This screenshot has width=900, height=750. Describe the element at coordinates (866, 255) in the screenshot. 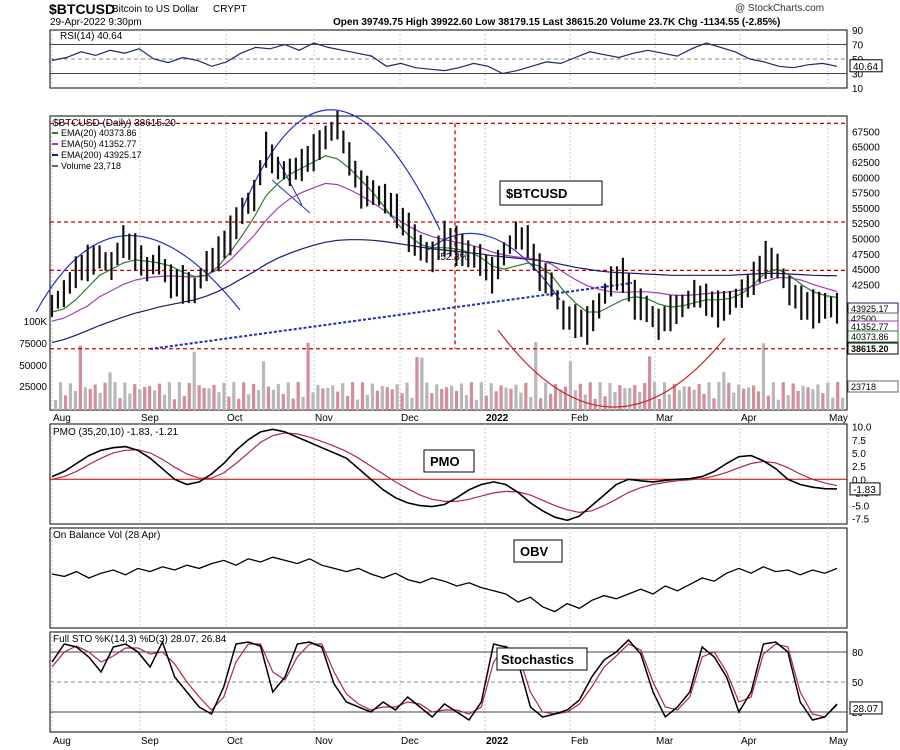

I see `price-tick-label: 47500` at that location.